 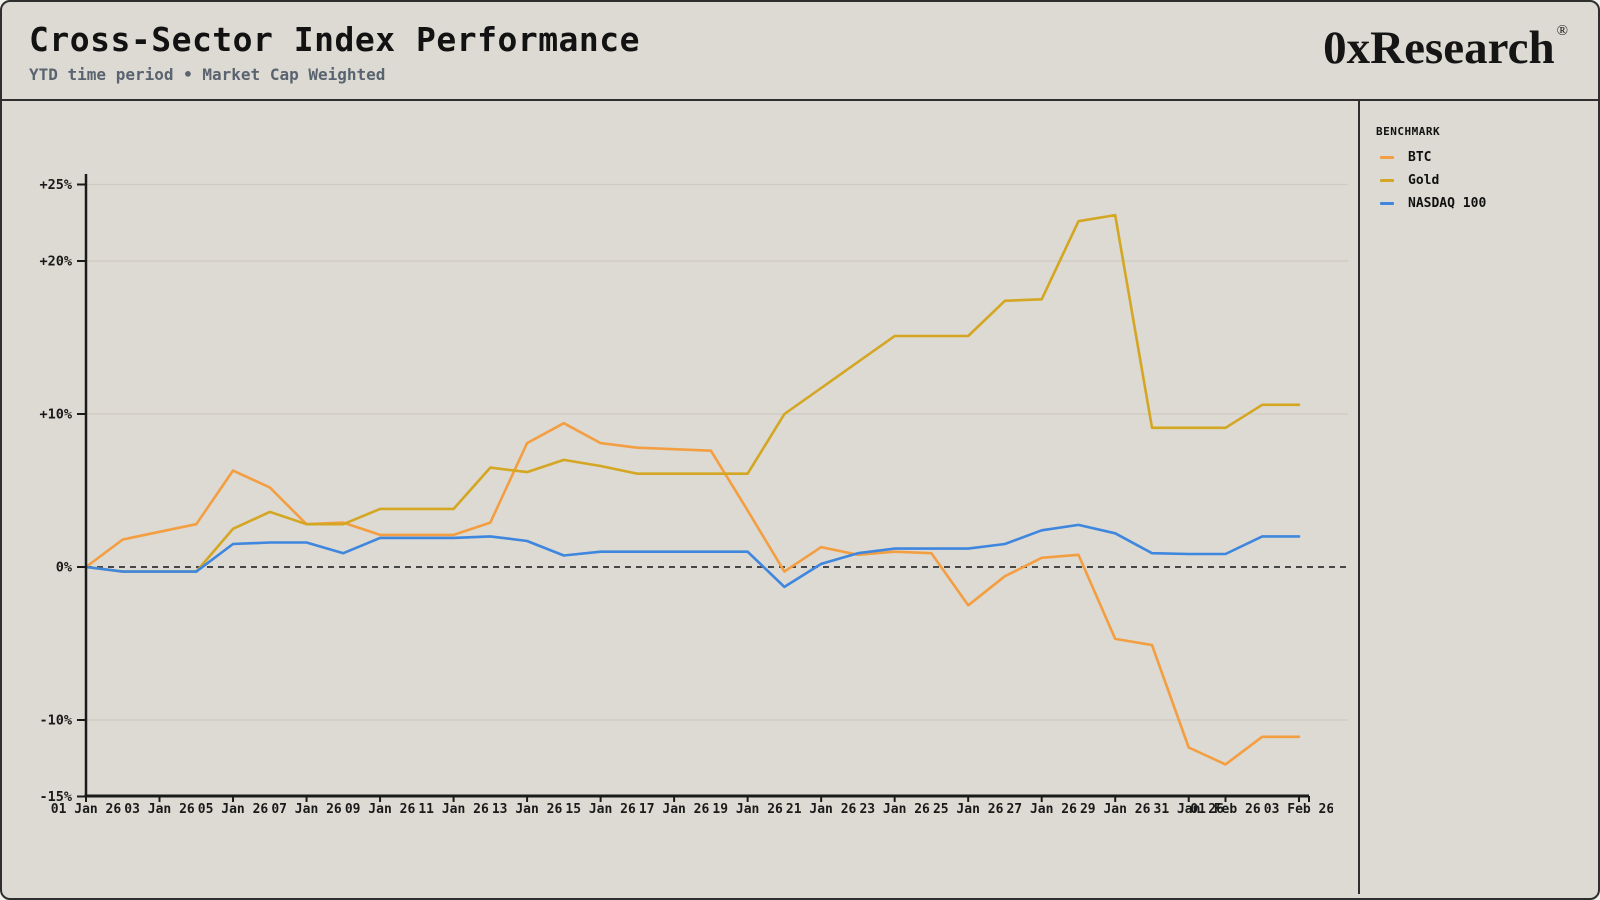 What do you see at coordinates (821, 809) in the screenshot?
I see `svg-text: 21 Jan 26` at bounding box center [821, 809].